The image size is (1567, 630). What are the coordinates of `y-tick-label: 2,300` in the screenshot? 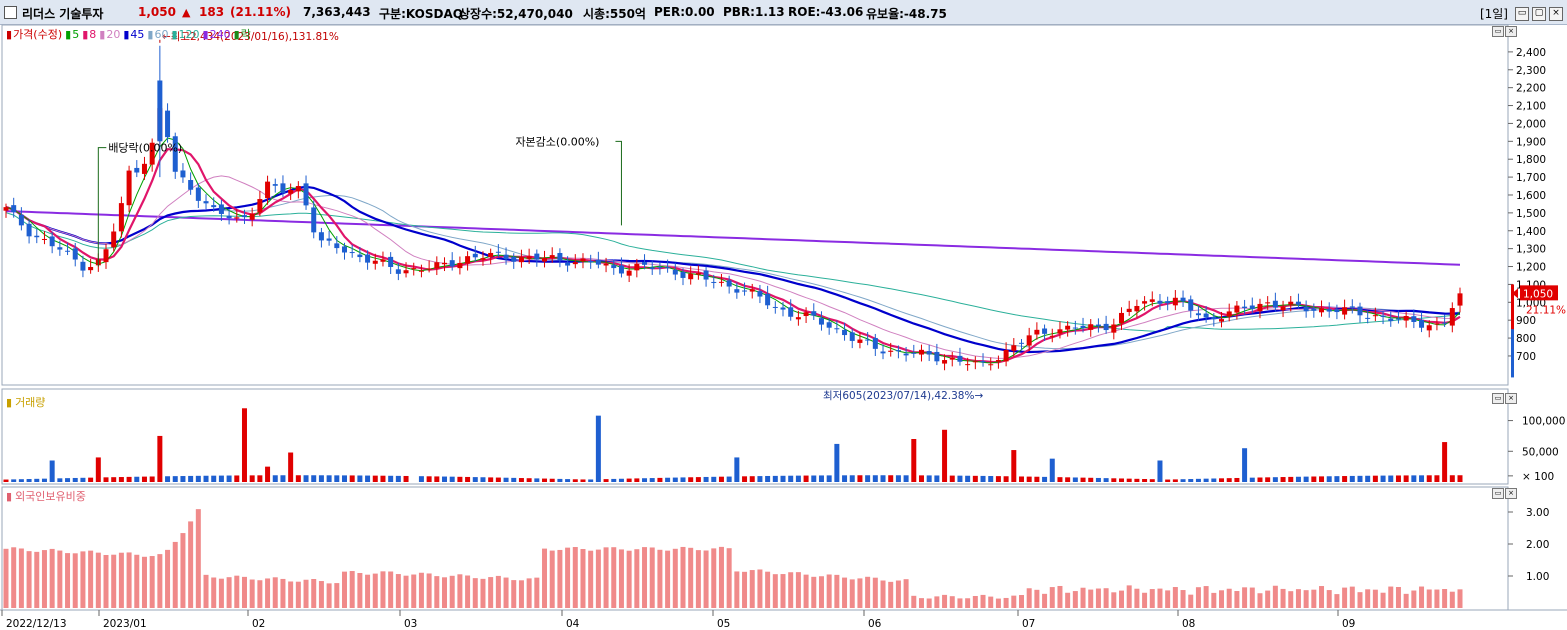 It's located at (1531, 71).